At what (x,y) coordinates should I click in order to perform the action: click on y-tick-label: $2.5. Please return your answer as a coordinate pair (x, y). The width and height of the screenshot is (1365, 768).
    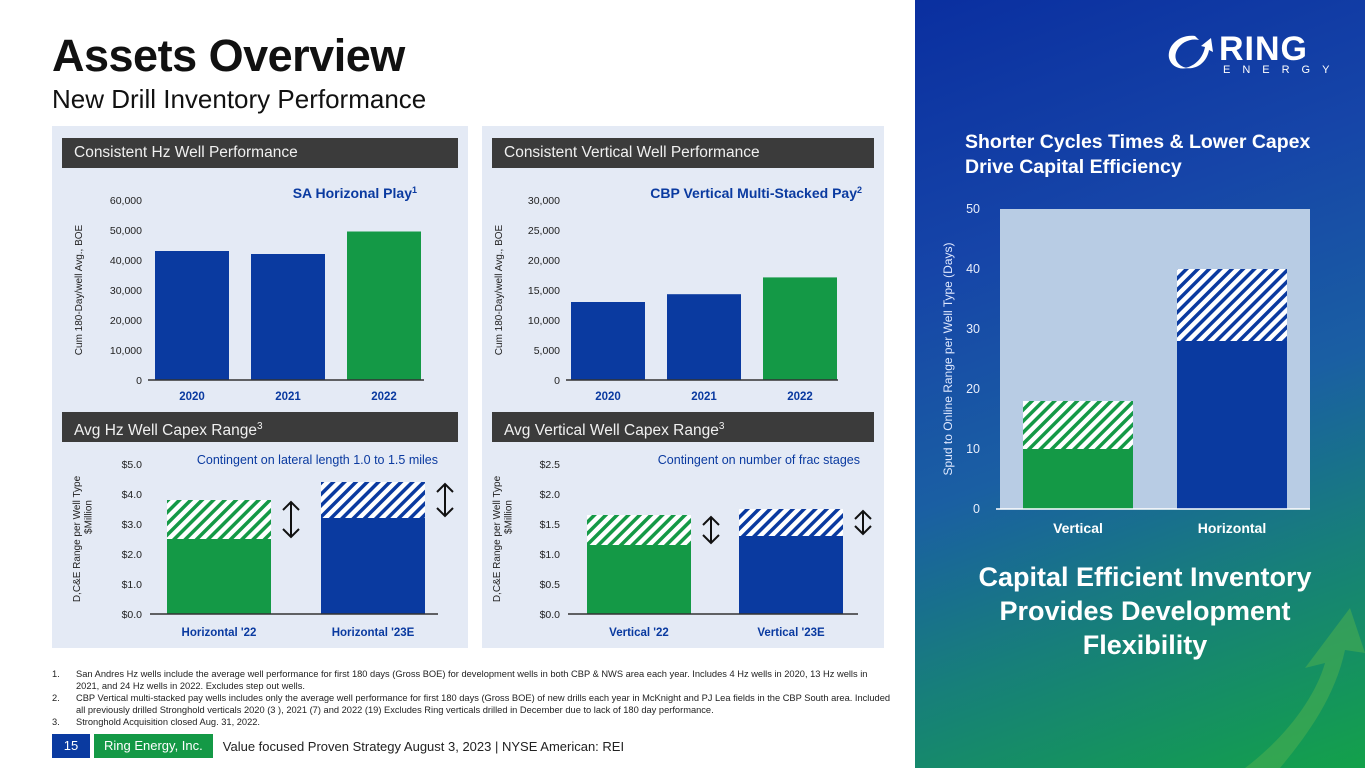
    Looking at the image, I should click on (550, 465).